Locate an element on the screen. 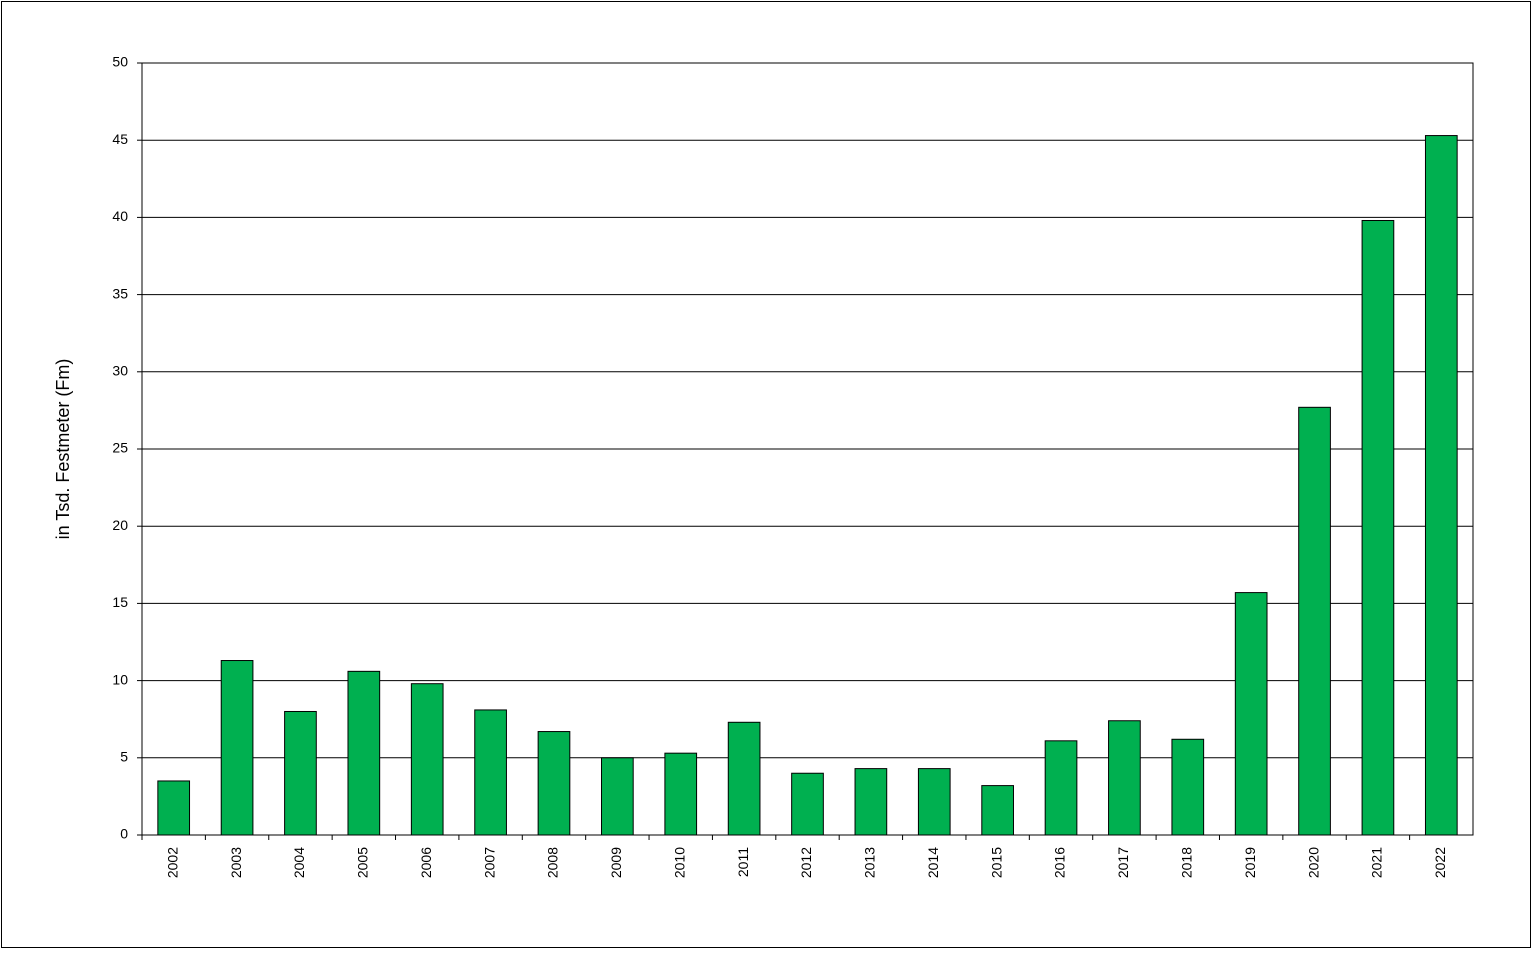  x-tick-label: 2022 is located at coordinates (1440, 862).